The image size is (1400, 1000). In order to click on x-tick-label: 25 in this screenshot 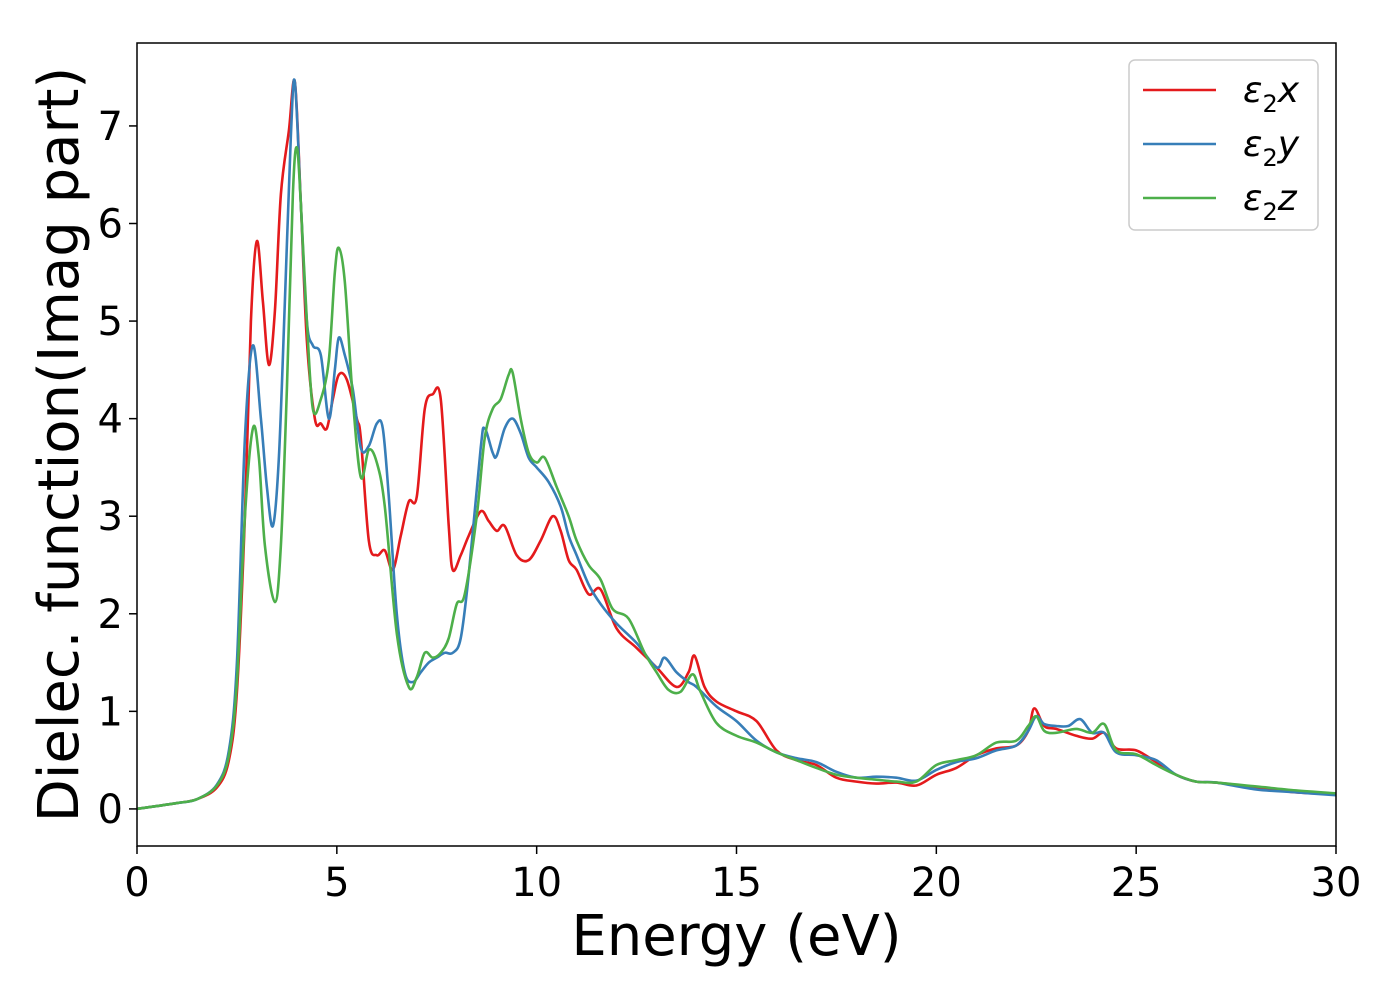, I will do `click(1136, 883)`.